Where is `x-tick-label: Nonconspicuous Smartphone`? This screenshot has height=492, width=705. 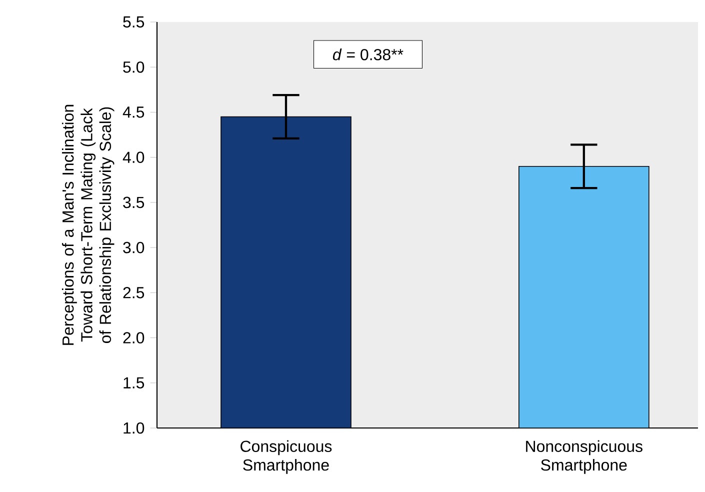
x-tick-label: Nonconspicuous Smartphone is located at coordinates (584, 457).